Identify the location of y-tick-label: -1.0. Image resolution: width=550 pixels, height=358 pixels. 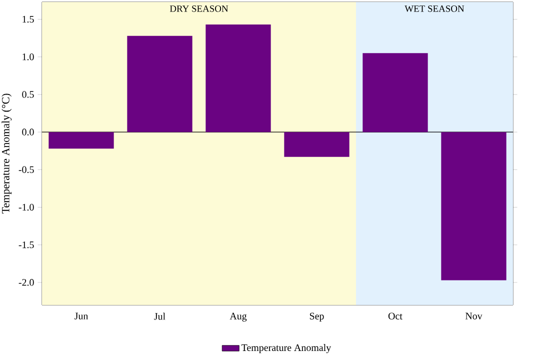
(26, 207).